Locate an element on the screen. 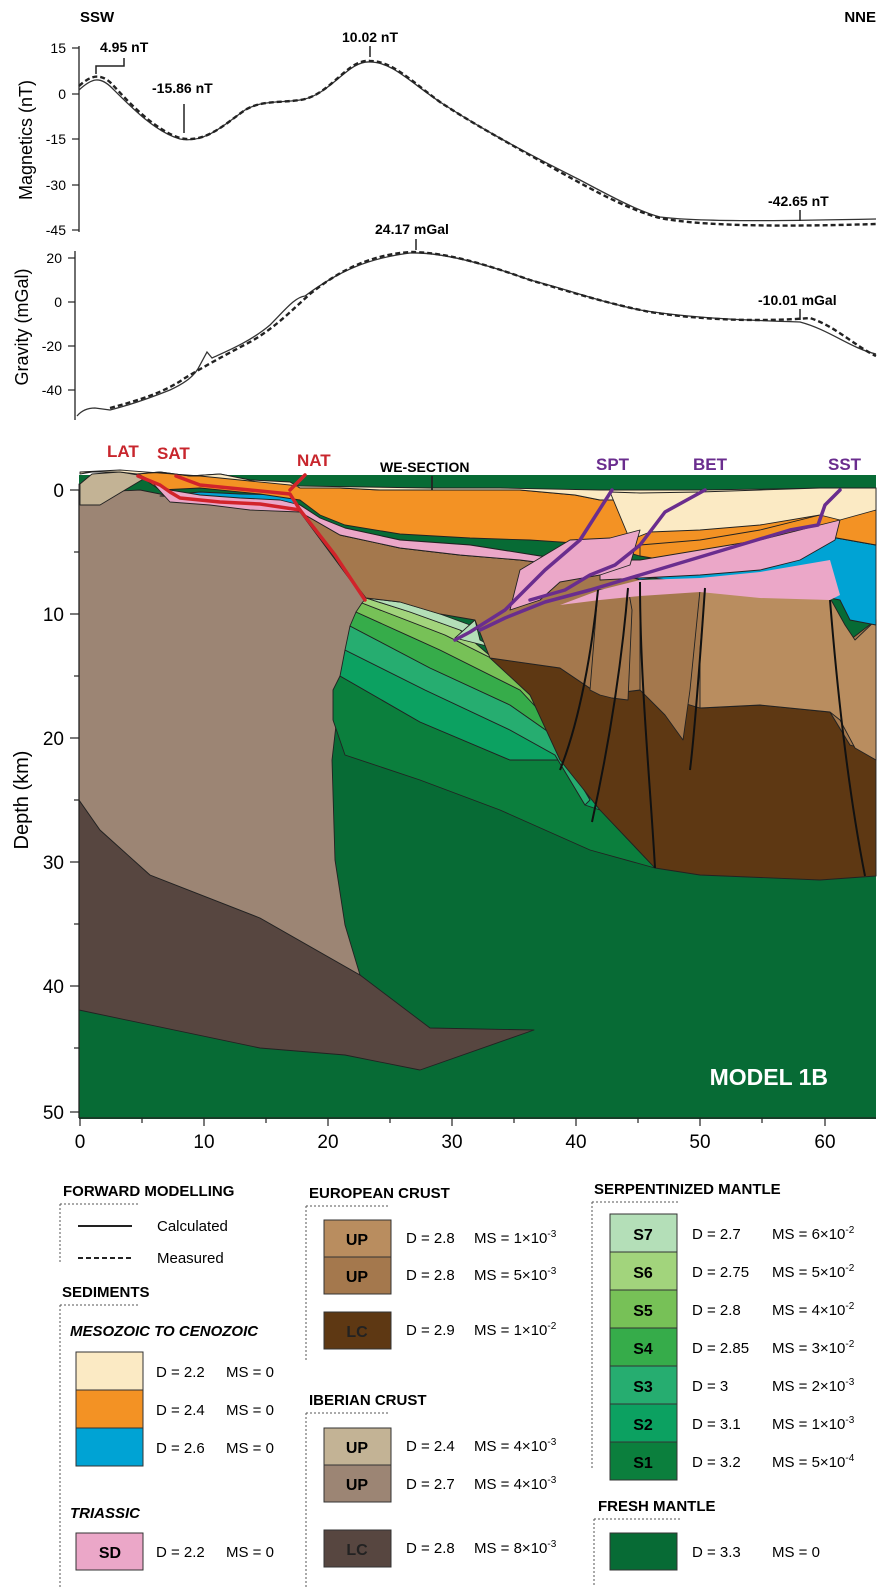 This screenshot has height=1587, width=887. depth-tick-label: 0 is located at coordinates (58, 491).